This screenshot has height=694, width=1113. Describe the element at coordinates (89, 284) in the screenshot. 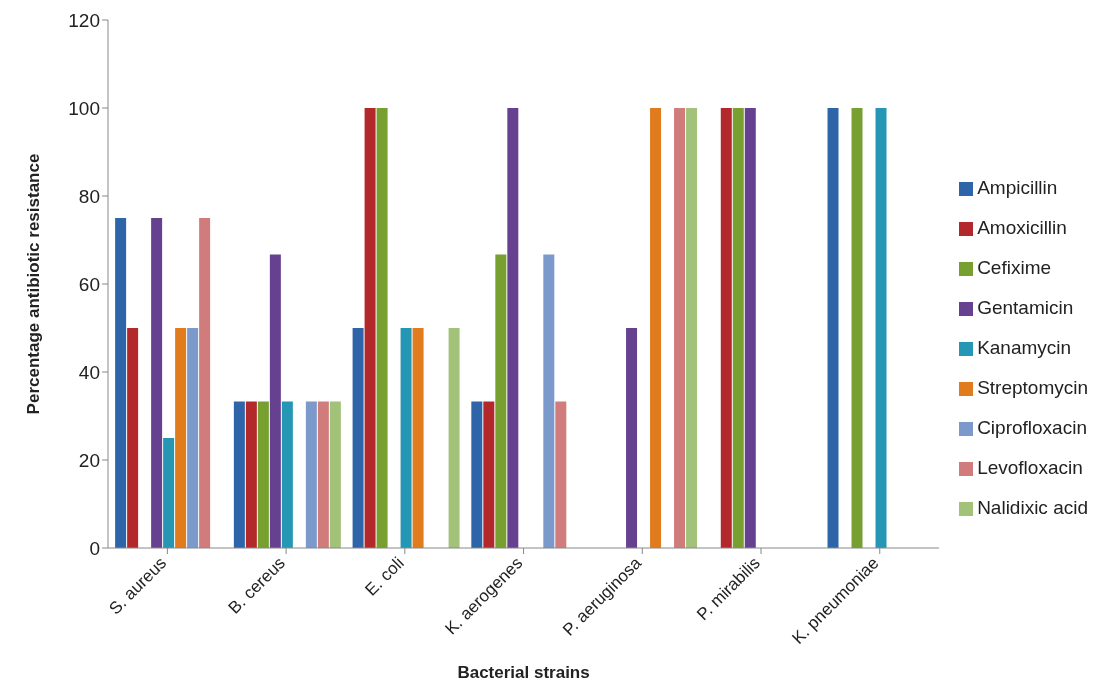

I see `y-tick-label: 60` at that location.